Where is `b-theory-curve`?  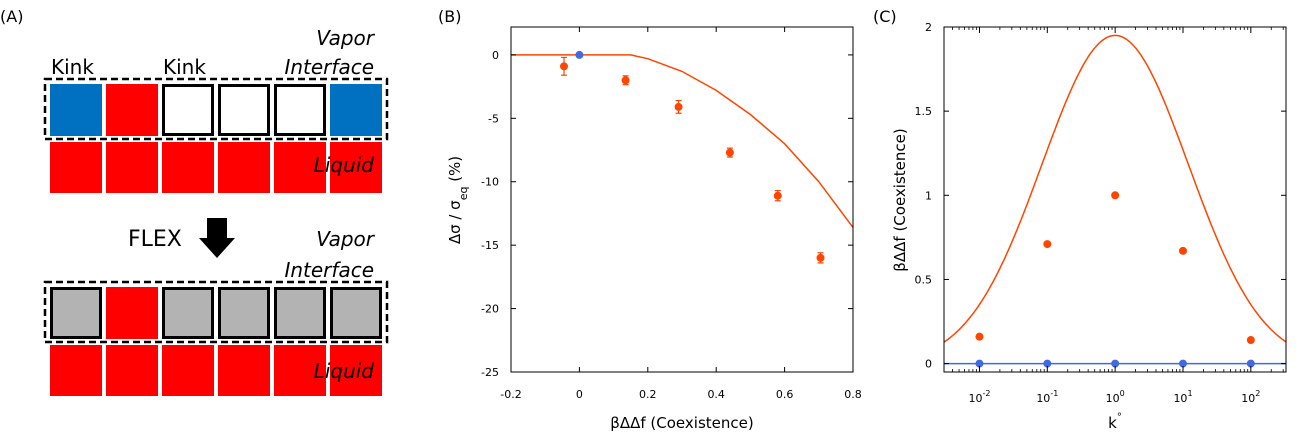 b-theory-curve is located at coordinates (682, 141).